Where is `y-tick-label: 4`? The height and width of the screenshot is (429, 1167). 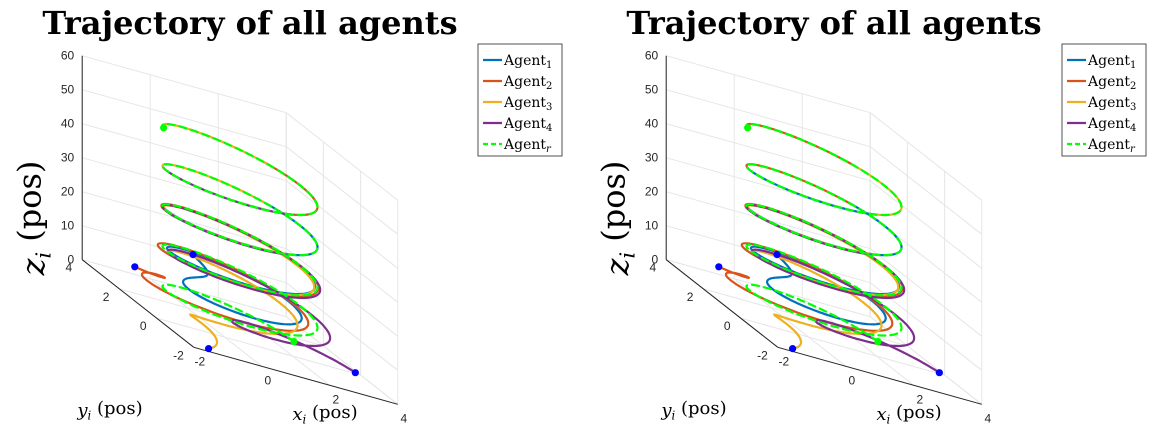
y-tick-label: 4 is located at coordinates (69, 268).